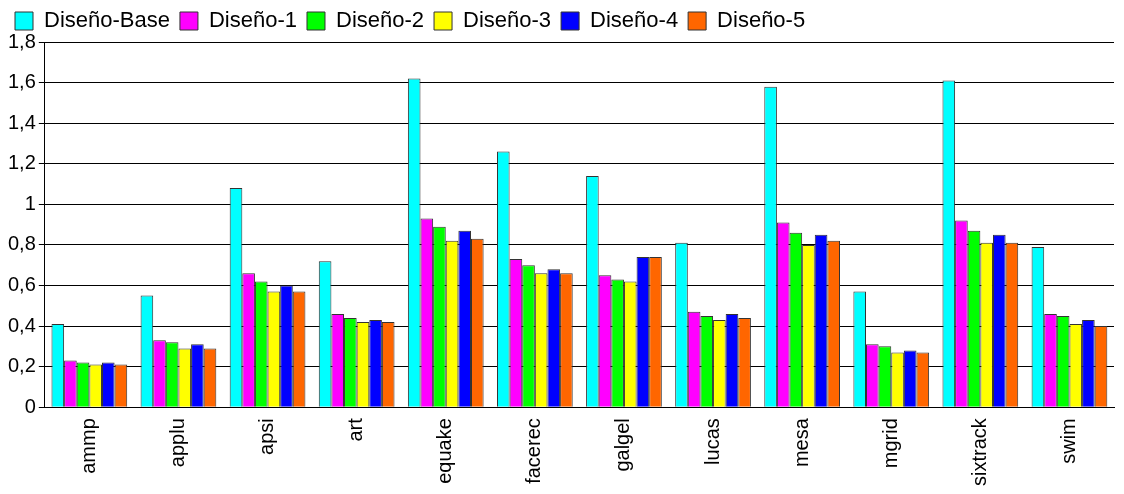 This screenshot has height=494, width=1124. What do you see at coordinates (21, 283) in the screenshot?
I see `y-tick-label: 0,6` at bounding box center [21, 283].